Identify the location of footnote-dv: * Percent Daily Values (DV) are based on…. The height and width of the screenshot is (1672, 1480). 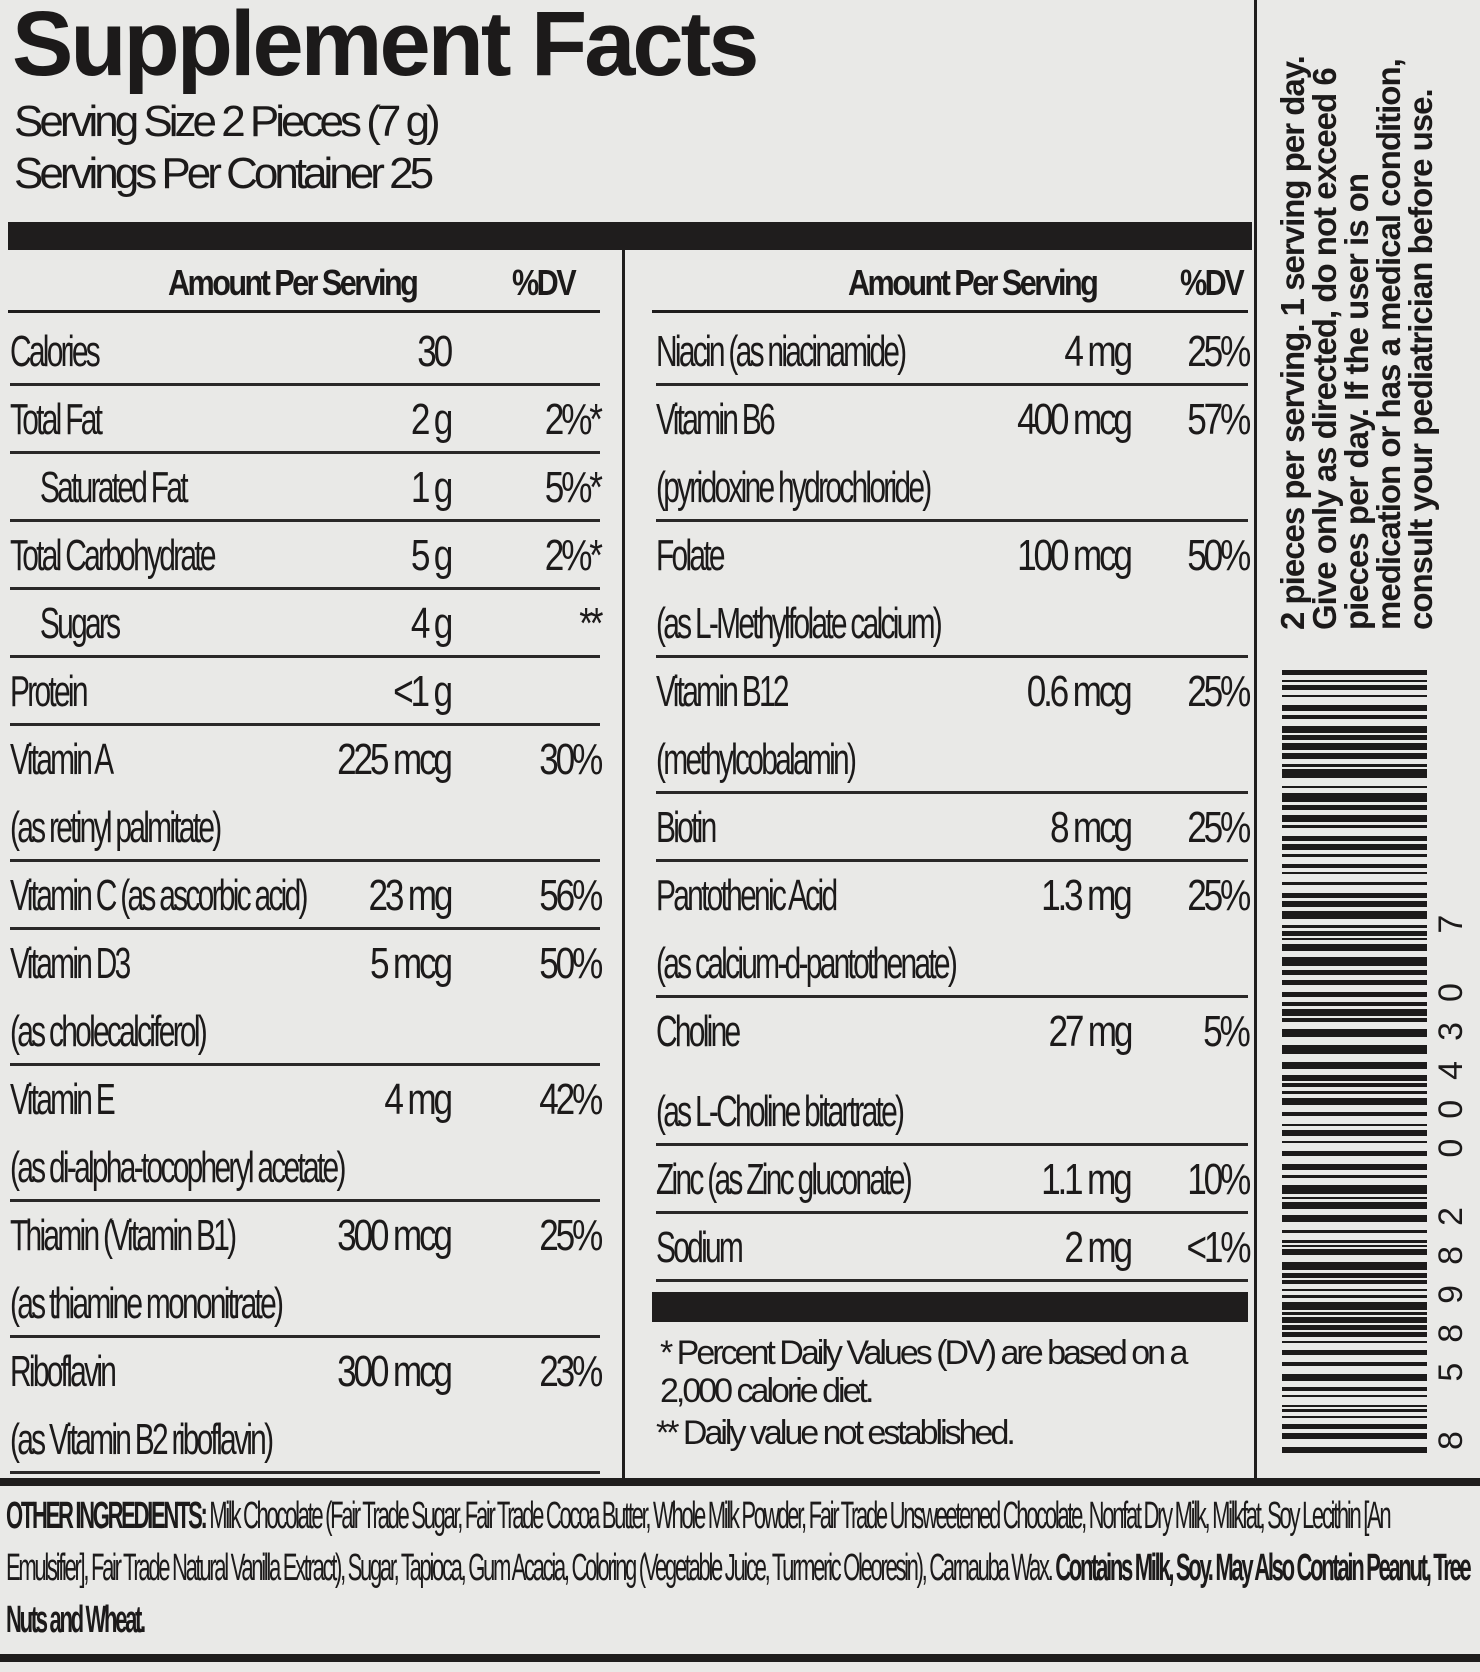
(924, 1372).